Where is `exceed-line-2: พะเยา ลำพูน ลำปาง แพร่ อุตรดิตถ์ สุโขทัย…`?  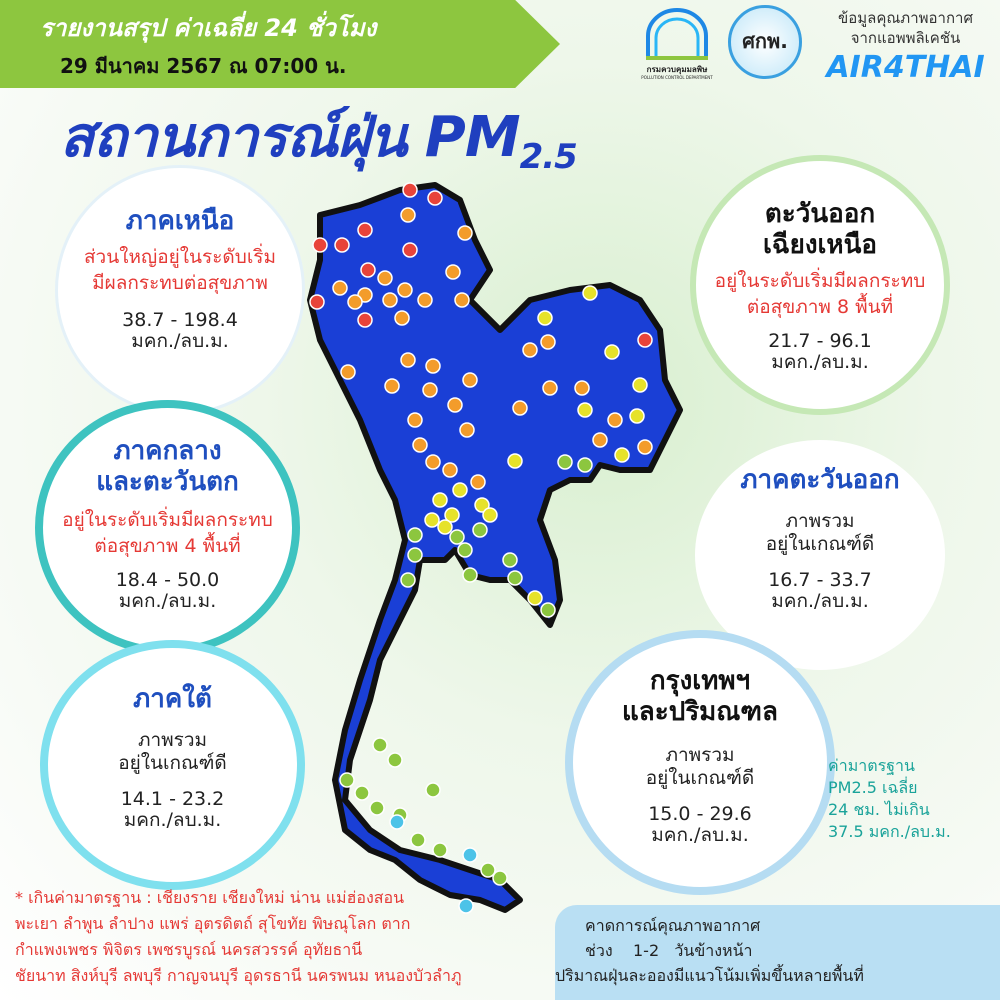
exceed-line-2: พะเยา ลำพูน ลำปาง แพร่ อุตรดิตถ์ สุโขทัย… is located at coordinates (213, 923).